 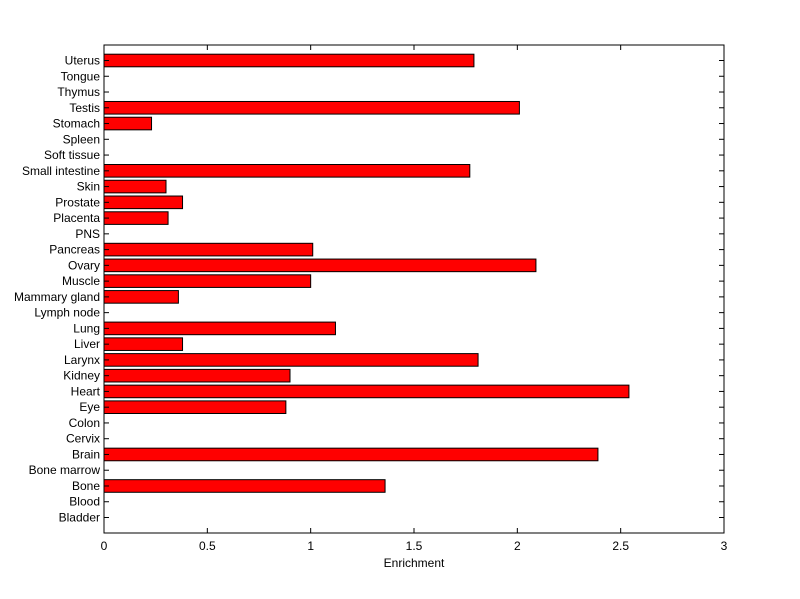 I want to click on bar-kidney, so click(x=197, y=375).